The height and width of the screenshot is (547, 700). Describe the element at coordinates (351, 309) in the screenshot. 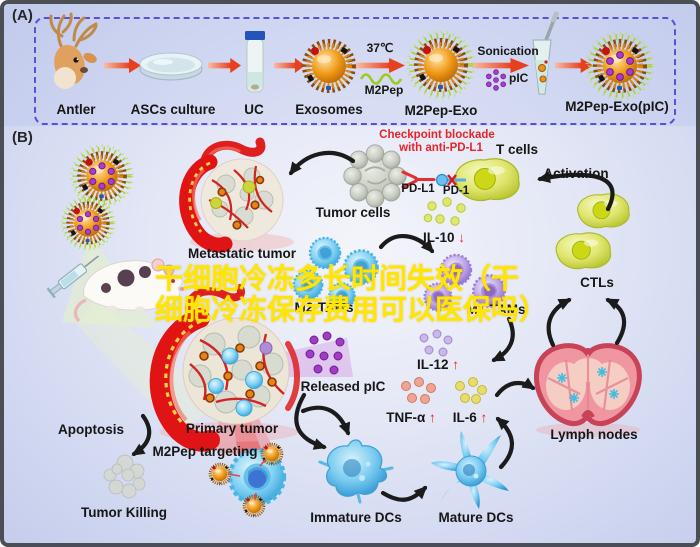

I see `watermark-line2: 细胞冷冻保存费用可以医保吗）` at that location.